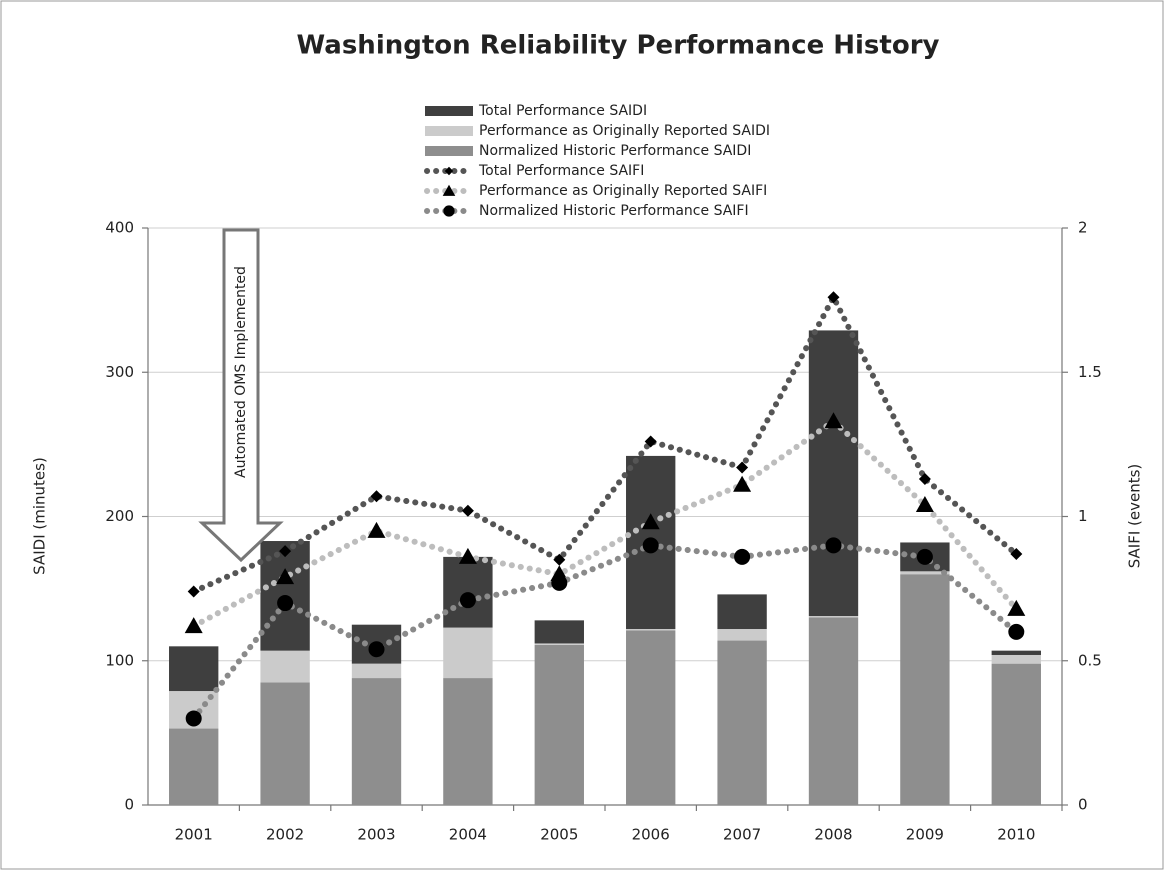  Describe the element at coordinates (624, 131) in the screenshot. I see `legend-label: Performance as Originally Reported SAIDI` at that location.